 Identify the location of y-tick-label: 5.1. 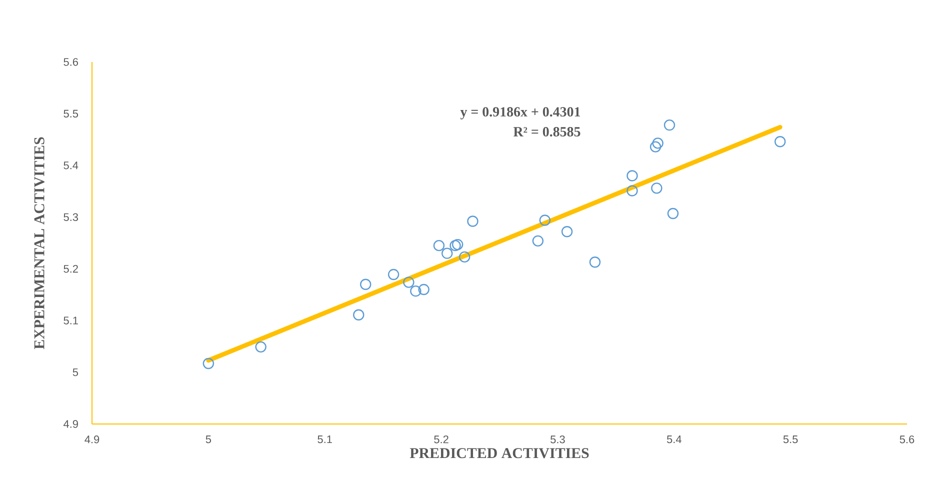
(71, 320).